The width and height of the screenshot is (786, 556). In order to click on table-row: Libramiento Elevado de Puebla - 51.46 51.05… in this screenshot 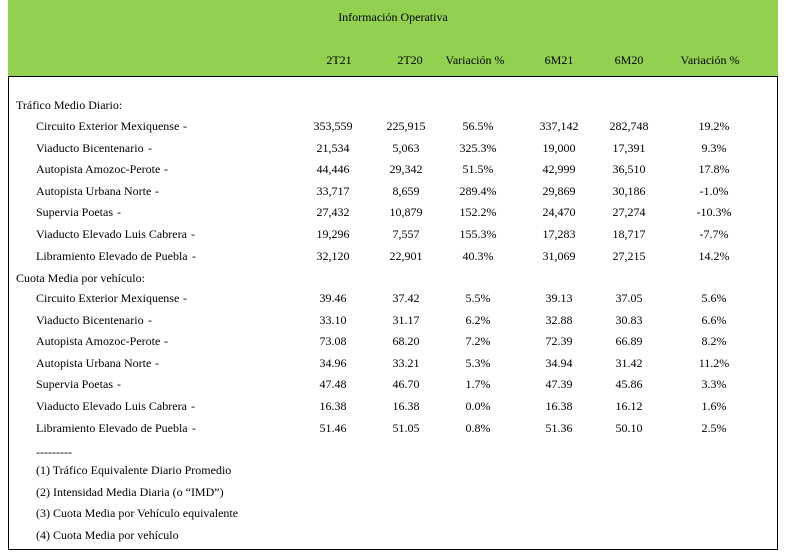, I will do `click(393, 428)`.